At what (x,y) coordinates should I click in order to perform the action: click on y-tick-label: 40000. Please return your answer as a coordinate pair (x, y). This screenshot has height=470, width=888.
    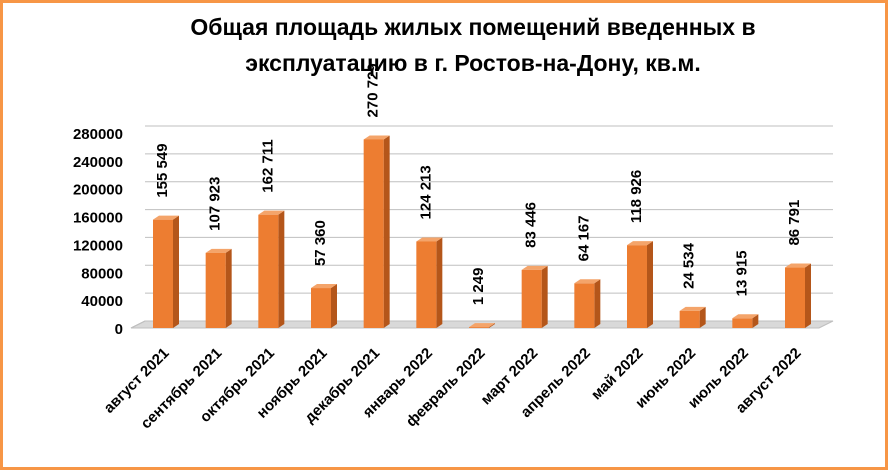
    Looking at the image, I should click on (102, 301).